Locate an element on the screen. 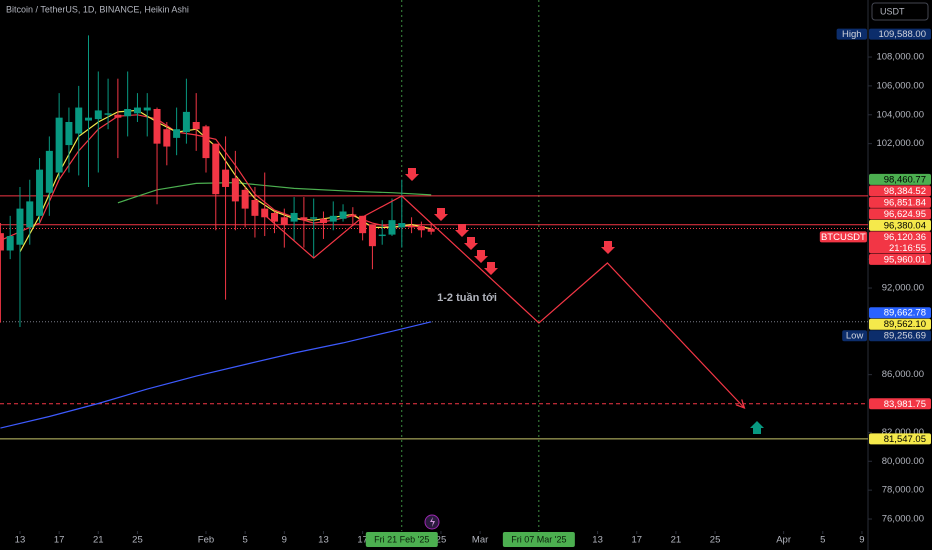 The height and width of the screenshot is (550, 932). price-label: 96,851.84 is located at coordinates (905, 202).